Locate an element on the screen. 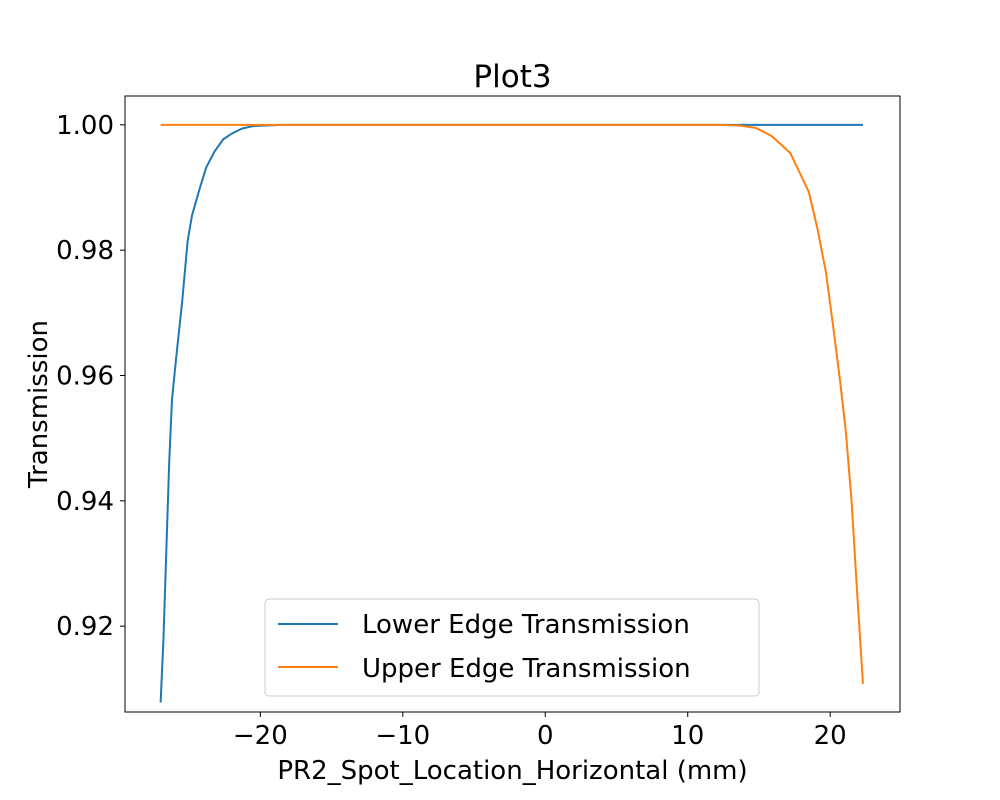 The width and height of the screenshot is (1000, 800). x-axis-label: PR2_Spot_Location_Horizontal (mm) is located at coordinates (512, 771).